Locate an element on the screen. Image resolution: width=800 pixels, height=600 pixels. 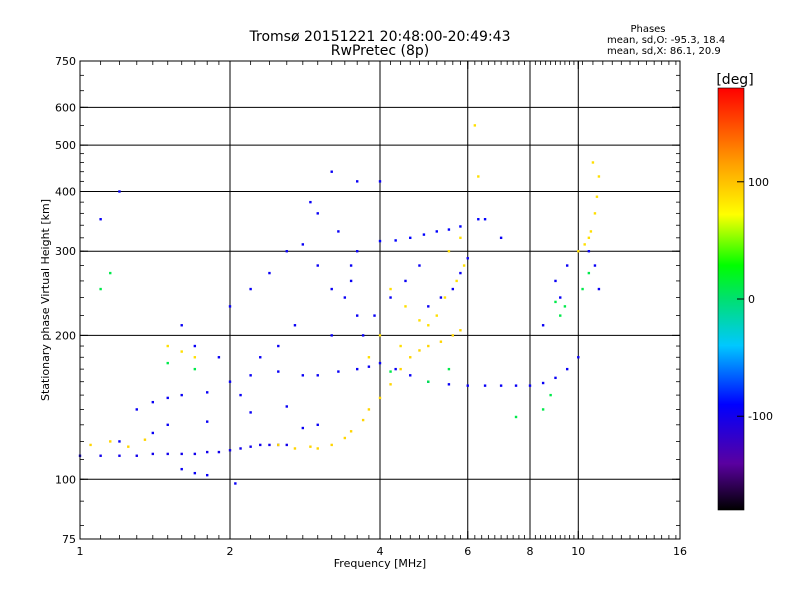
x-tick-label: 6 is located at coordinates (467, 551).